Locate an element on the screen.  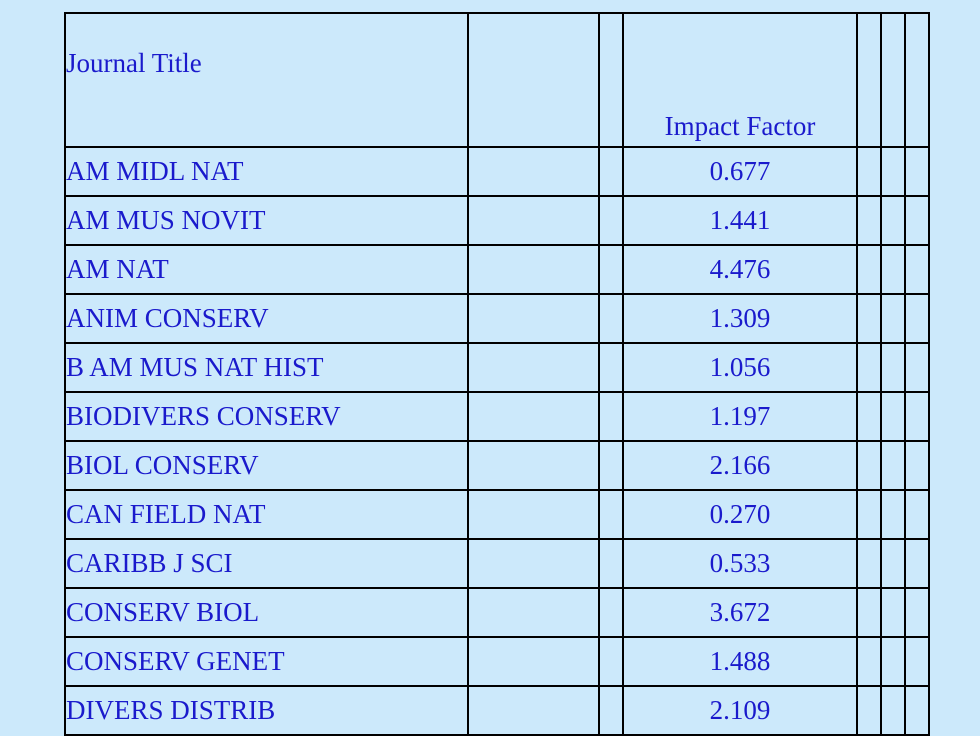
impact-factor-cell: 2.109 is located at coordinates (740, 710).